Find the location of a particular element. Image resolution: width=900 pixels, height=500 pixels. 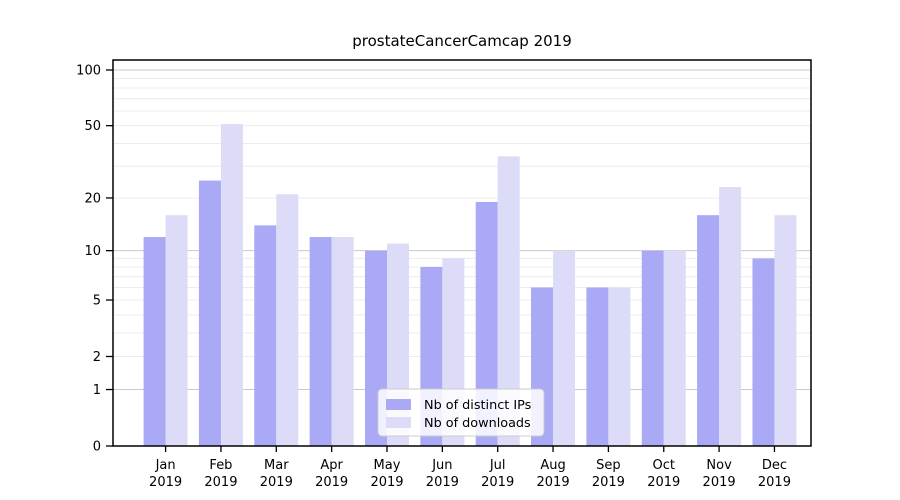

bar-downloads-feb is located at coordinates (231, 285).